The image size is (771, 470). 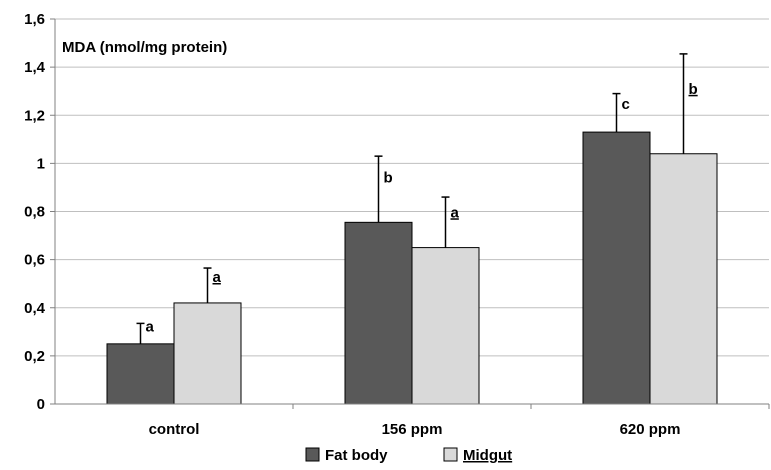 I want to click on y-tick-label: 0,2, so click(x=34, y=356).